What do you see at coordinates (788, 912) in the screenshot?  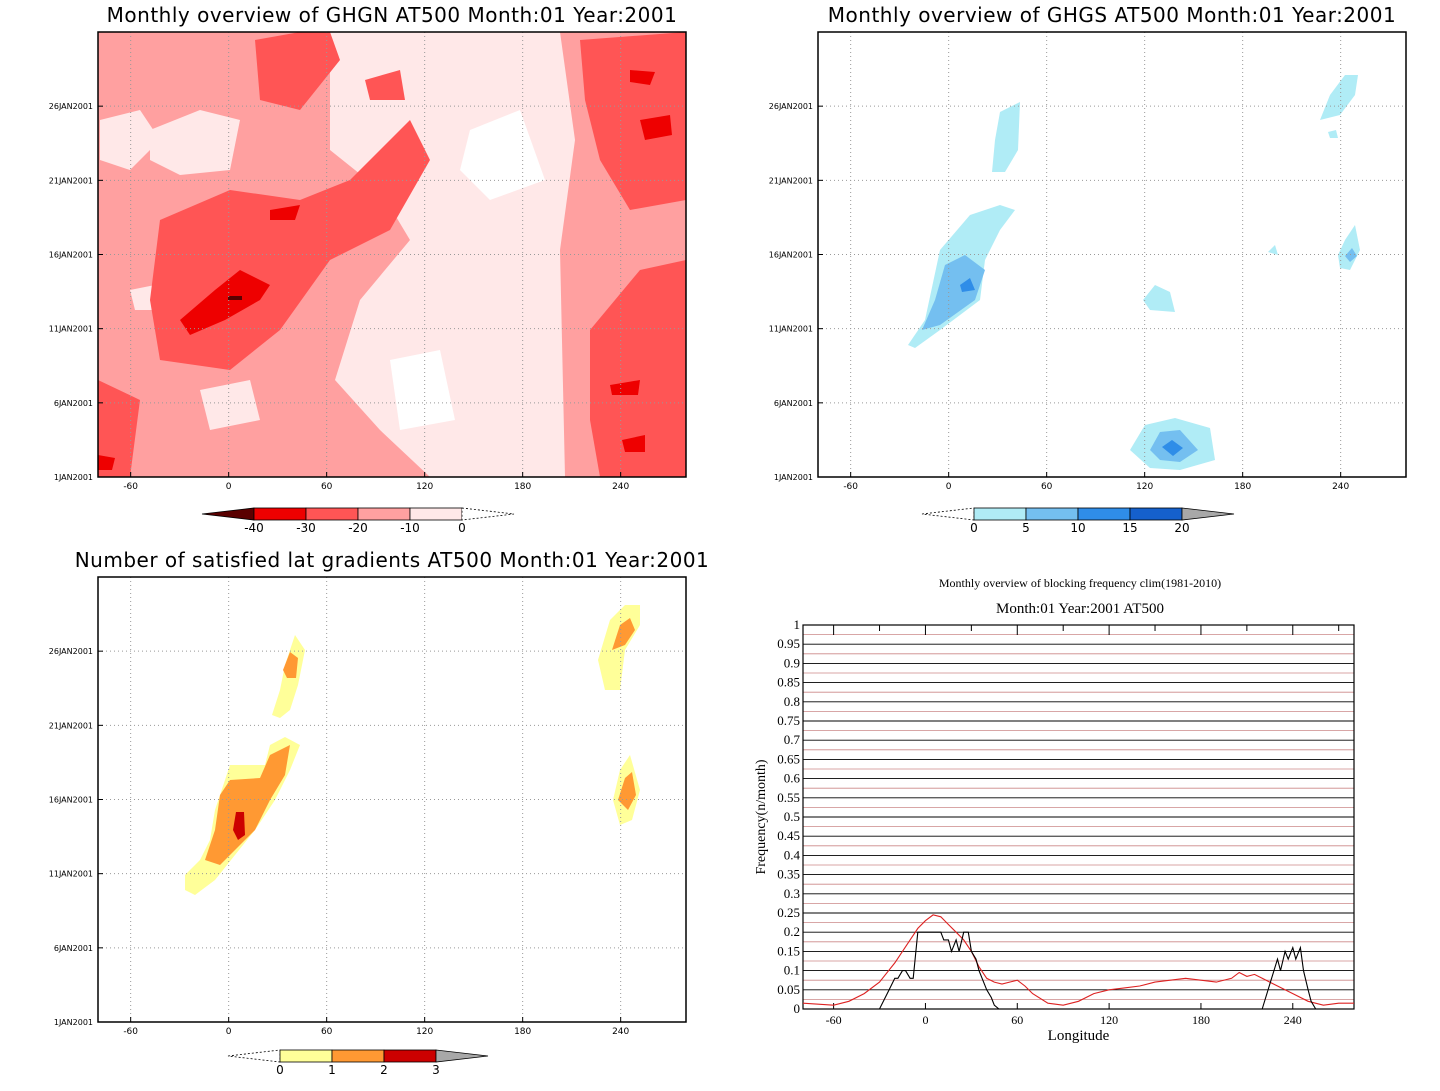 I see `y-tick-label: 0.25` at bounding box center [788, 912].